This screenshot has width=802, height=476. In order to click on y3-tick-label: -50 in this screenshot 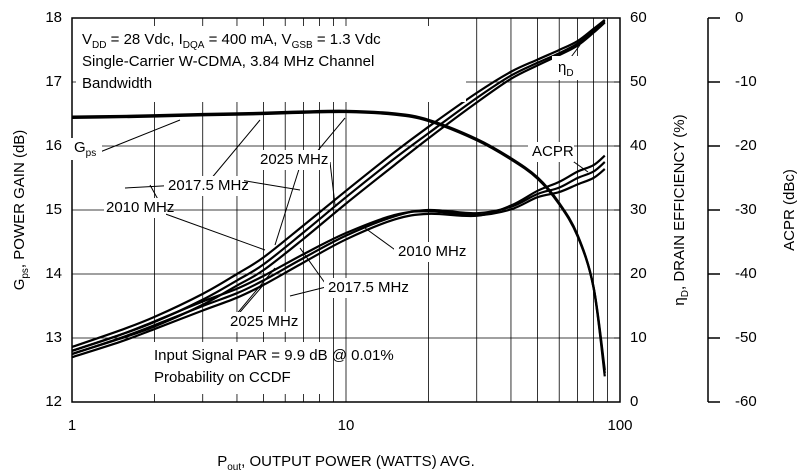, I will do `click(746, 337)`.